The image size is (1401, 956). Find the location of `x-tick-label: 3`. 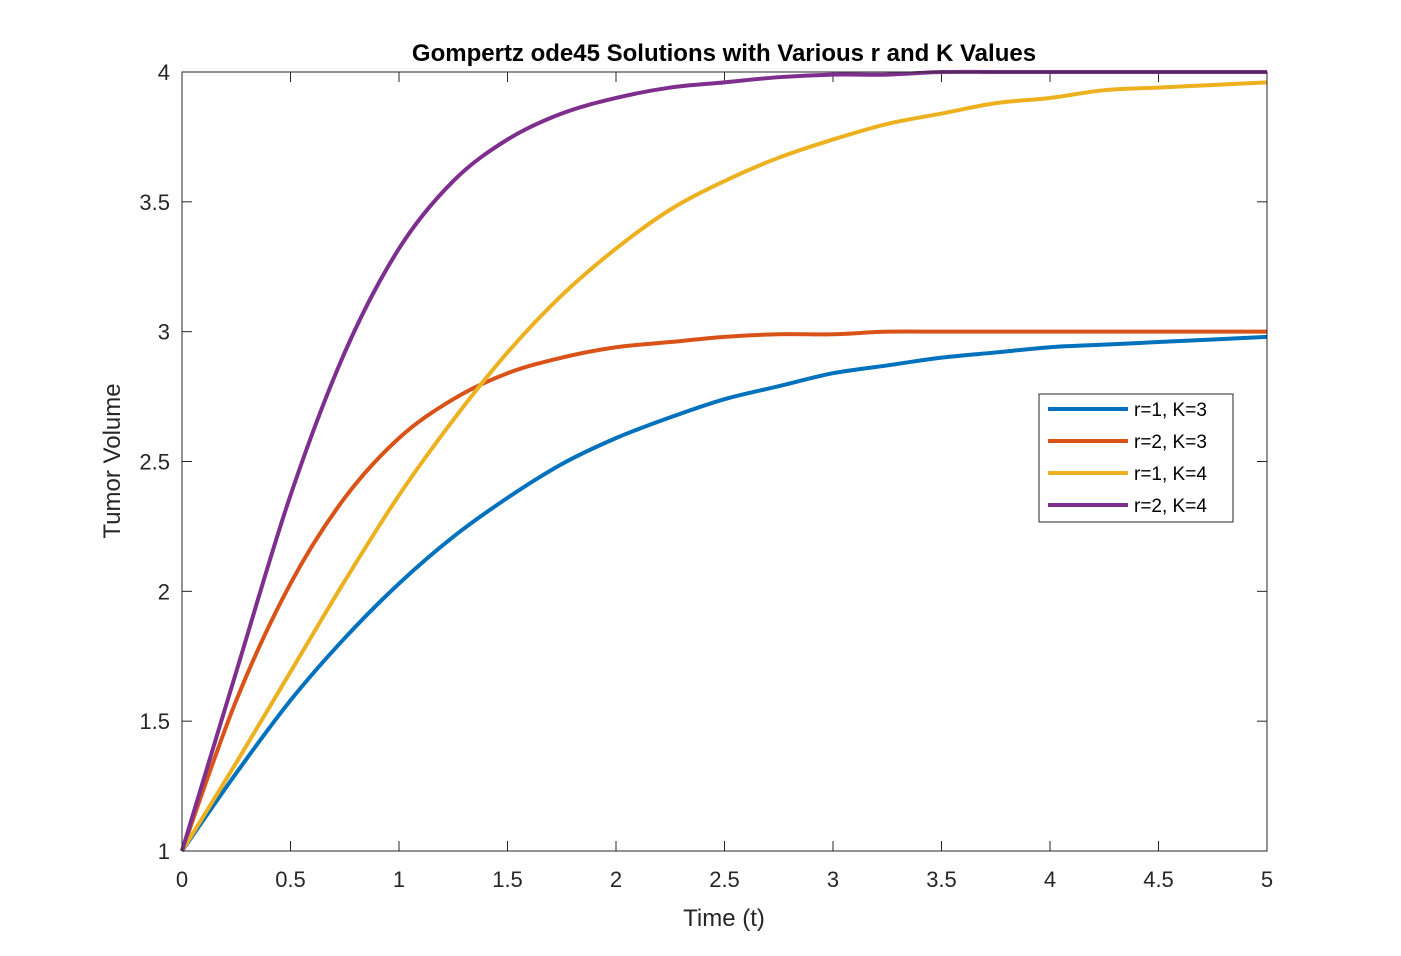

x-tick-label: 3 is located at coordinates (833, 879).